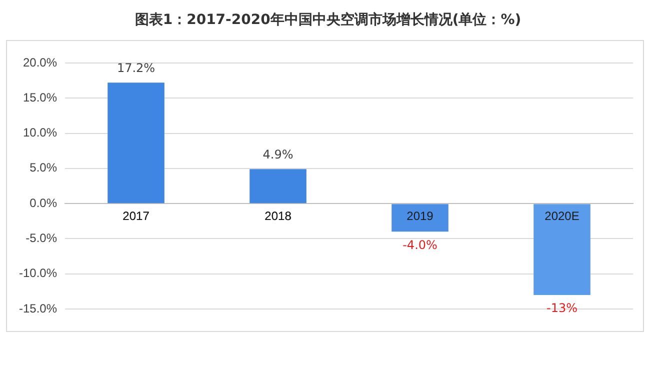 This screenshot has width=656, height=375. I want to click on x-tick-label: 2017, so click(136, 216).